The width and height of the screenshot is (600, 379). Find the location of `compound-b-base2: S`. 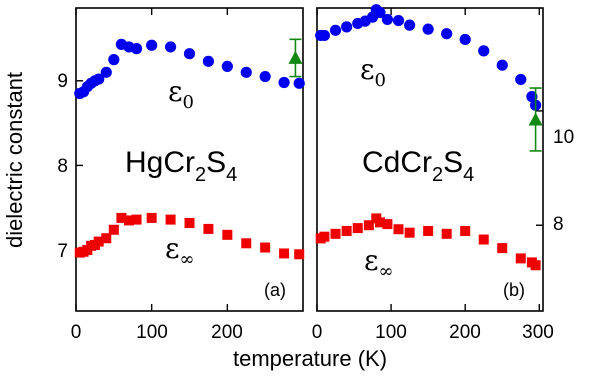

compound-b-base2: S is located at coordinates (453, 162).